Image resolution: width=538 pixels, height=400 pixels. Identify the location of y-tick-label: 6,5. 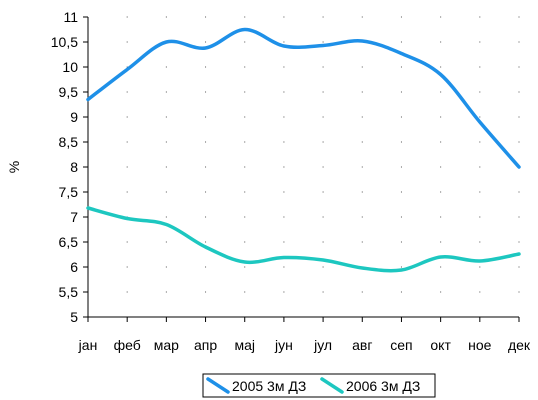
(69, 242).